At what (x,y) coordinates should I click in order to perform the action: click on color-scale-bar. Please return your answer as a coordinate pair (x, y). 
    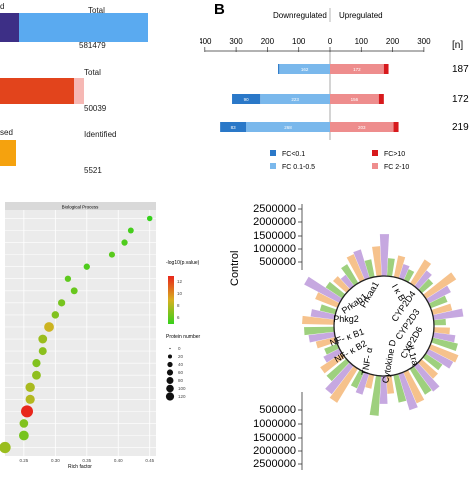
    Looking at the image, I should click on (171, 300).